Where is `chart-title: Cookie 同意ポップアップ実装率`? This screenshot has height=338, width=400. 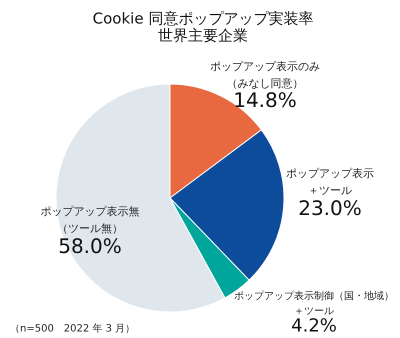 chart-title: Cookie 同意ポップアップ実装率 is located at coordinates (203, 19).